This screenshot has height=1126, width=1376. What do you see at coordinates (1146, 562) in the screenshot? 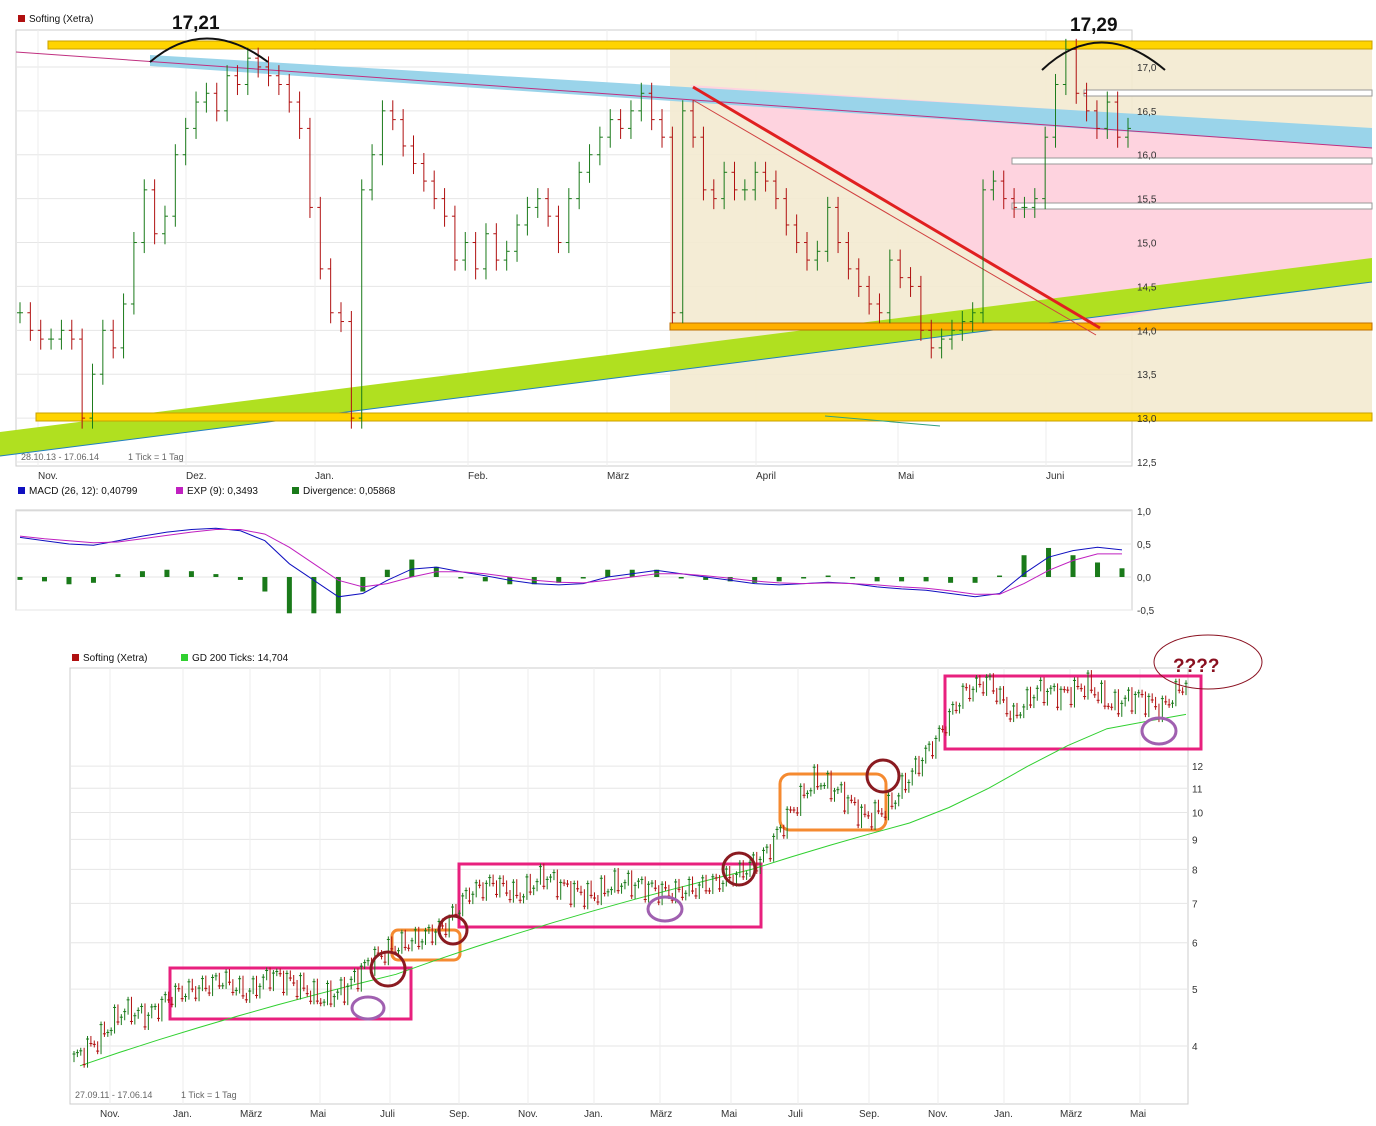
I see `macd-y-ticks: 1,0 0,5 0,0 -0,5` at bounding box center [1146, 562].